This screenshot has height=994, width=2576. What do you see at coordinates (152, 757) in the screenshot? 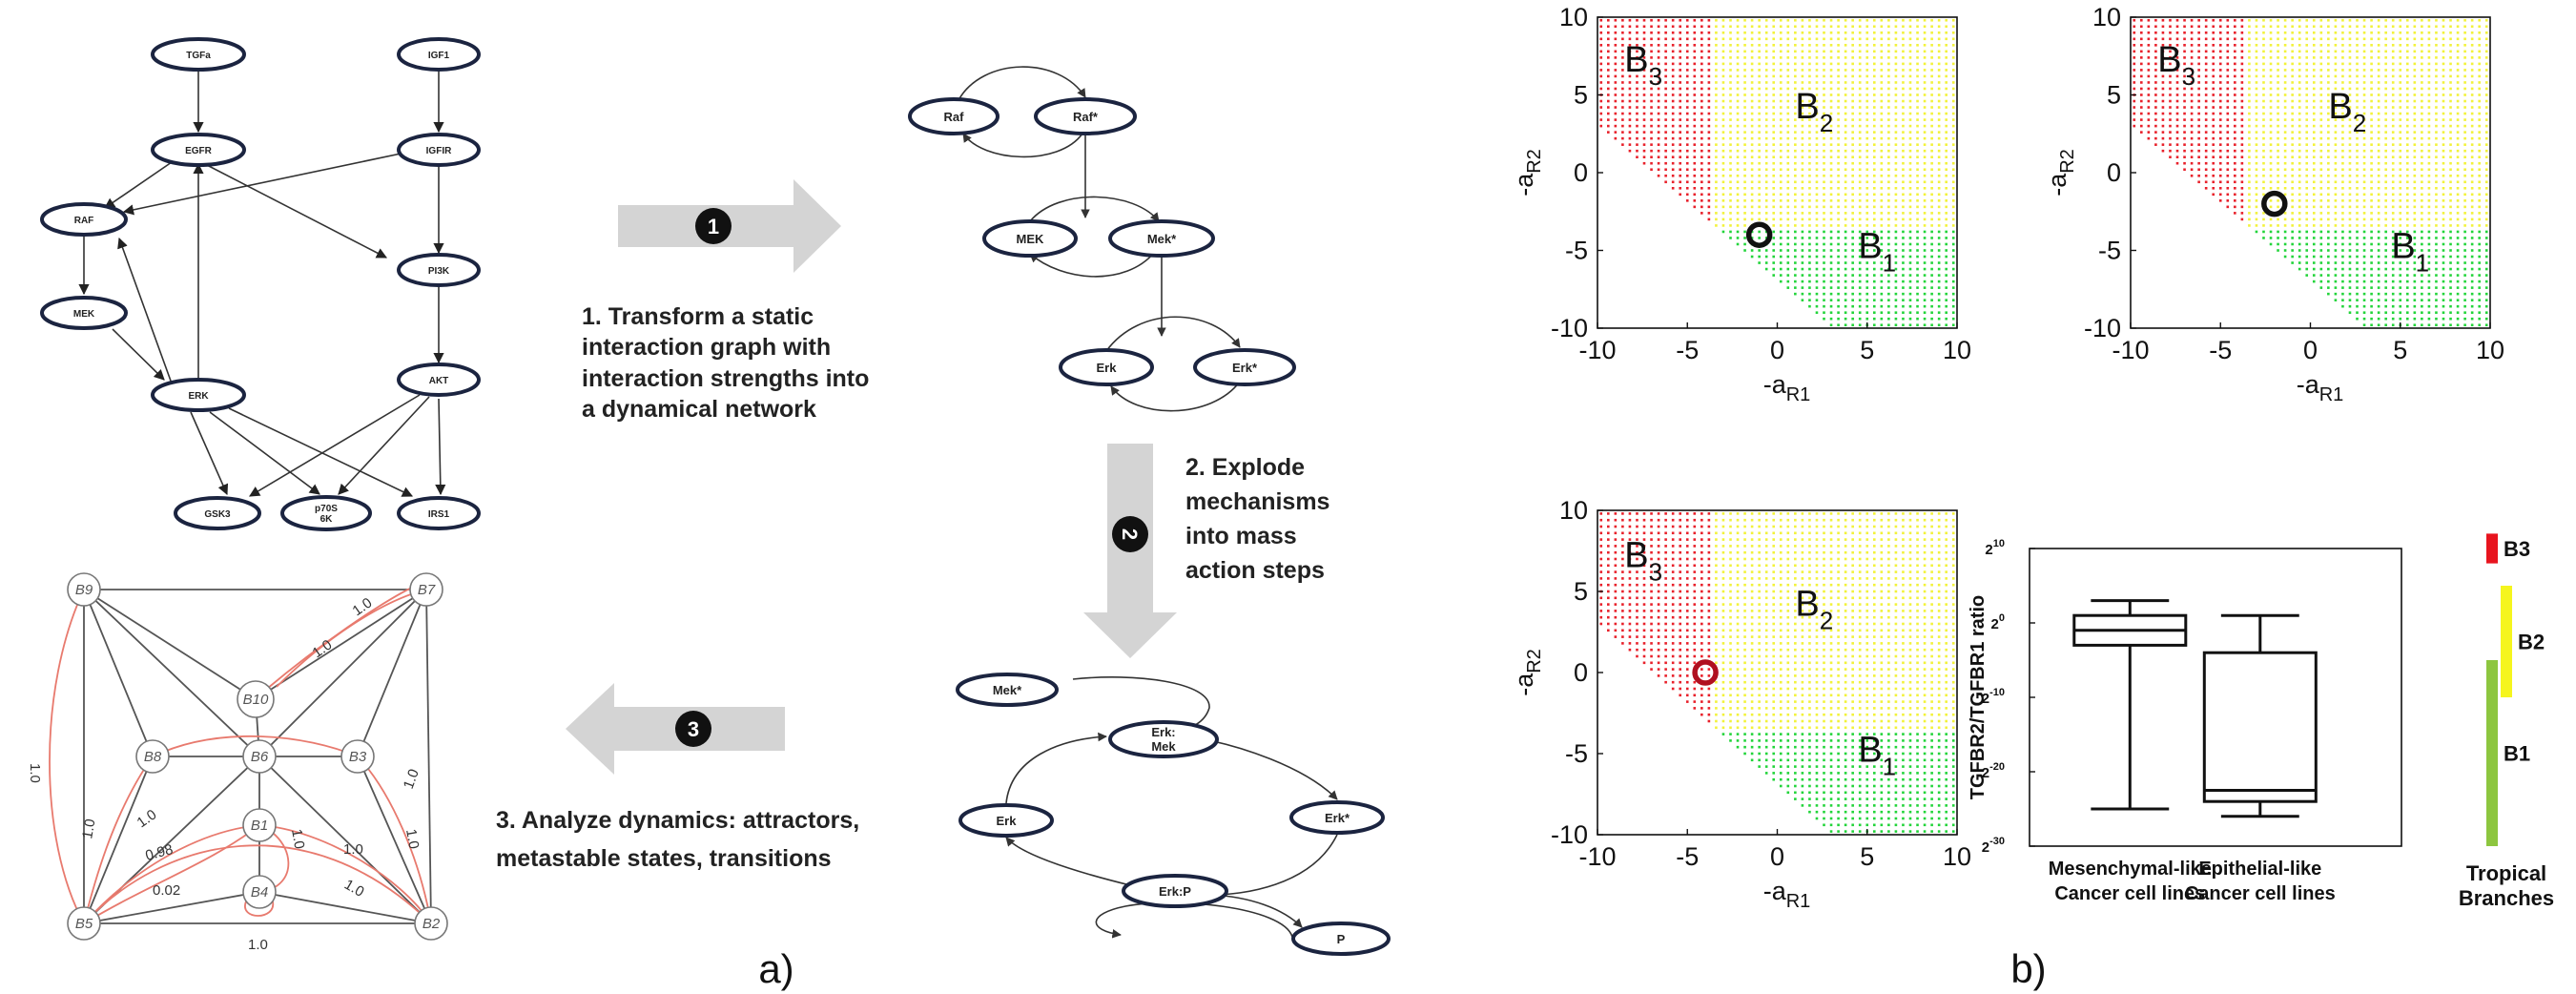
I see `node-b8` at bounding box center [152, 757].